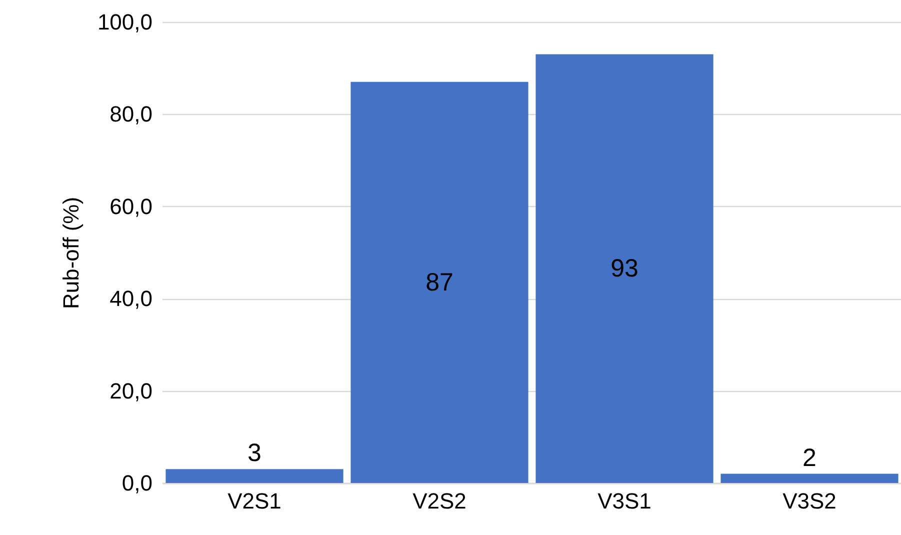 The width and height of the screenshot is (901, 535). What do you see at coordinates (809, 458) in the screenshot?
I see `data-label: 2` at bounding box center [809, 458].